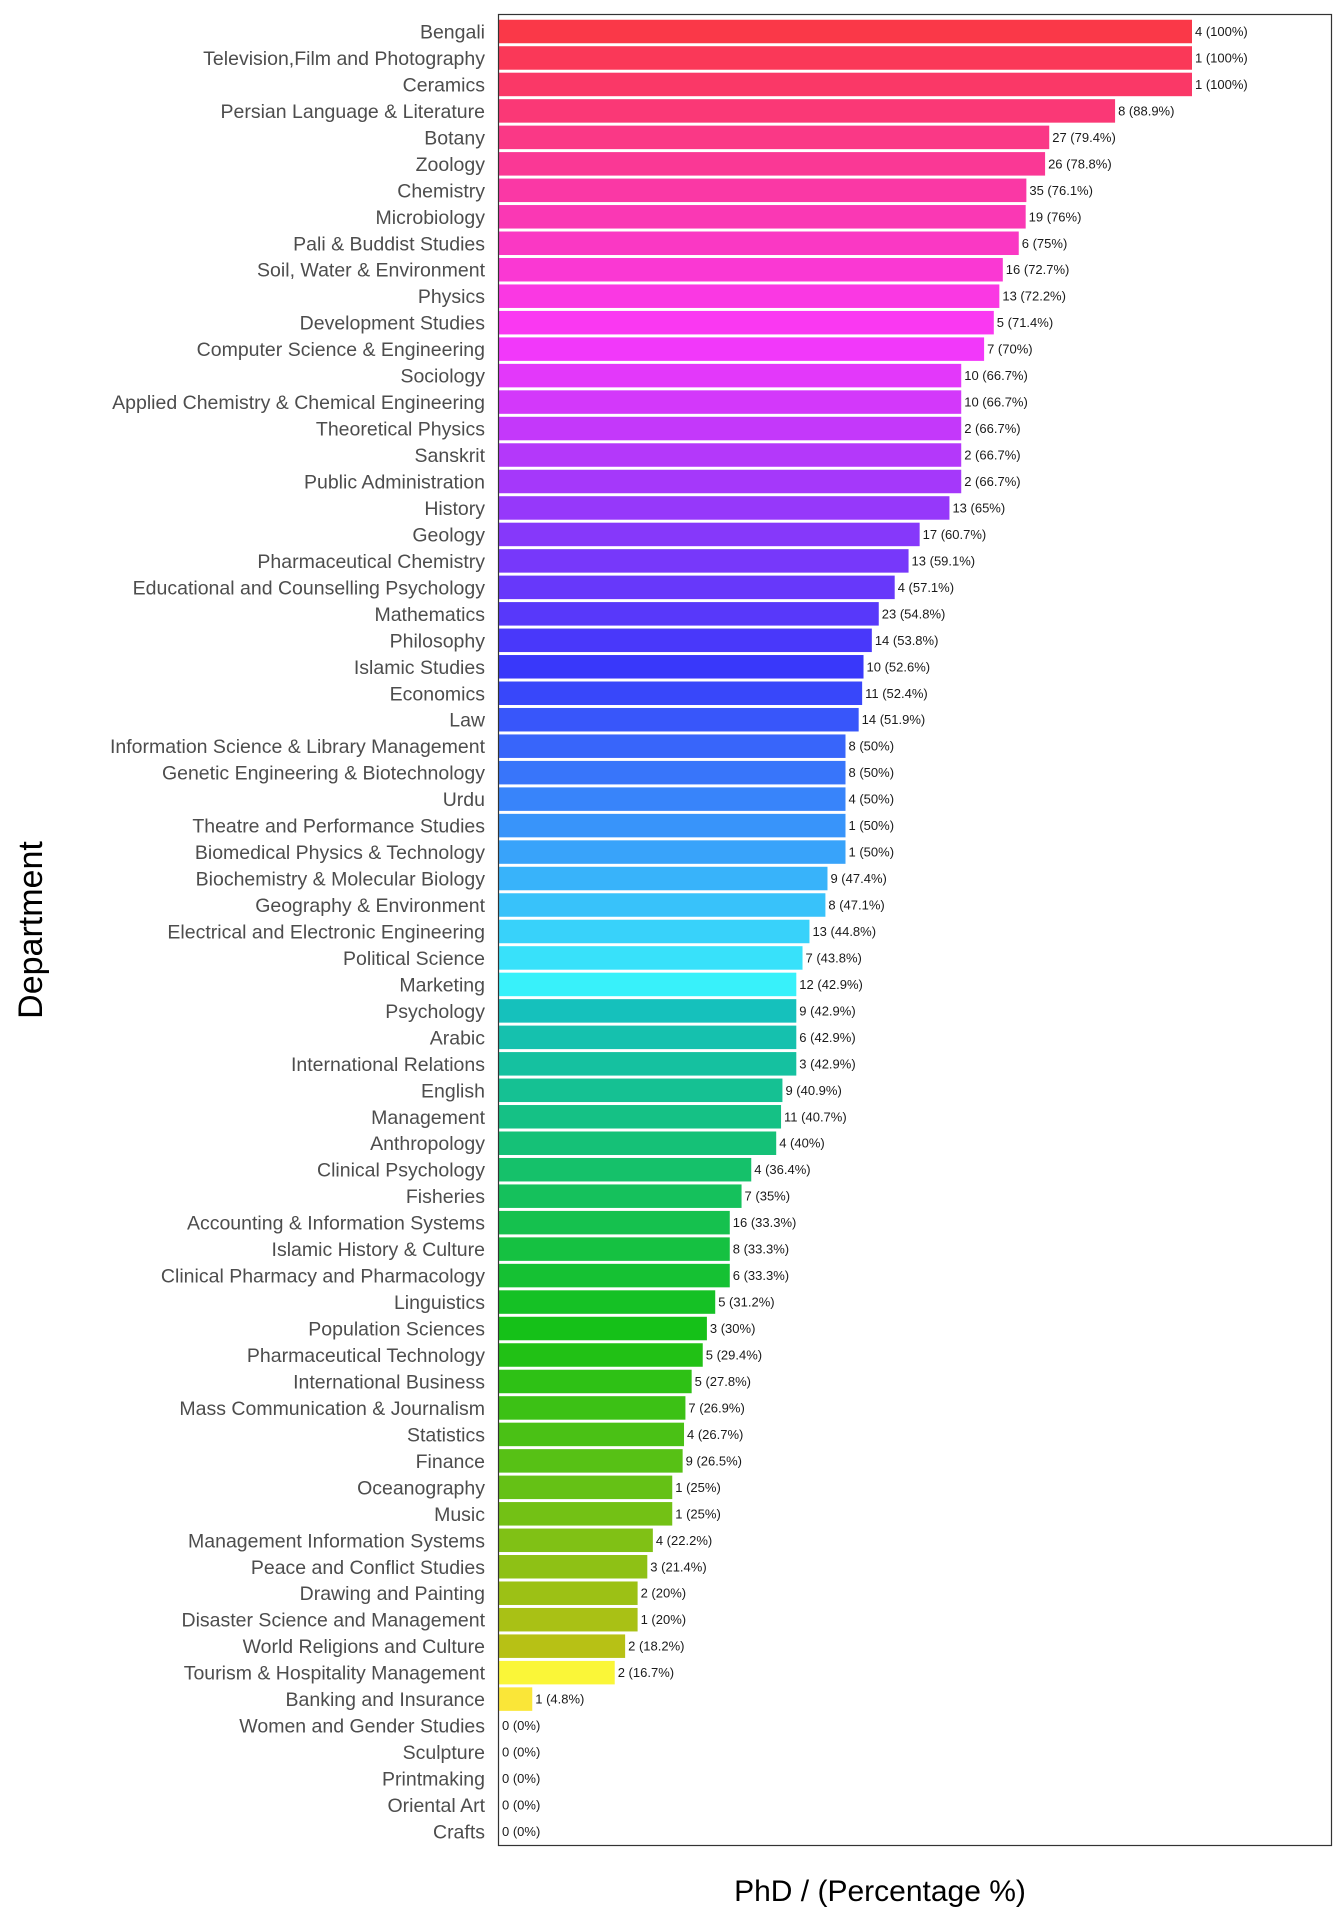  What do you see at coordinates (684, 1540) in the screenshot?
I see `data-label: 4 (22.2%)` at bounding box center [684, 1540].